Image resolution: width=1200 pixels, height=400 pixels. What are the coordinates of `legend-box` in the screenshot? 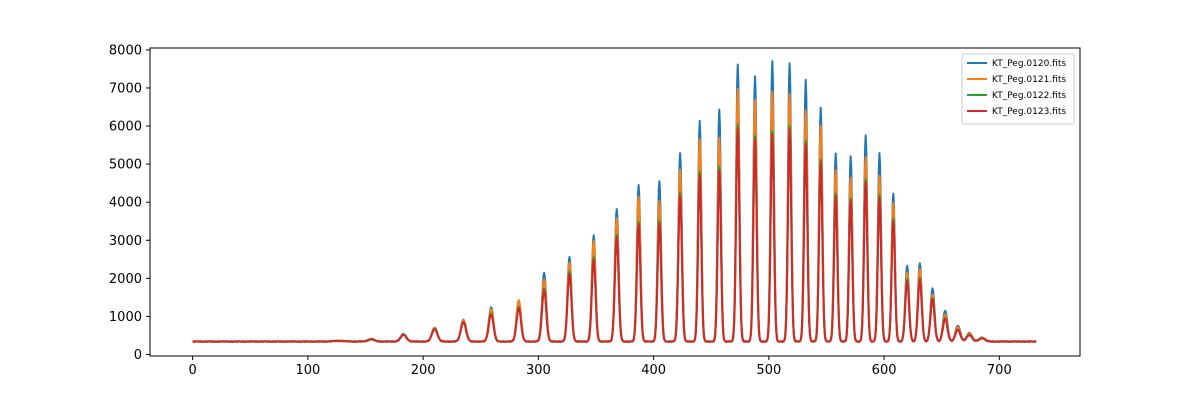 It's located at (1018, 89).